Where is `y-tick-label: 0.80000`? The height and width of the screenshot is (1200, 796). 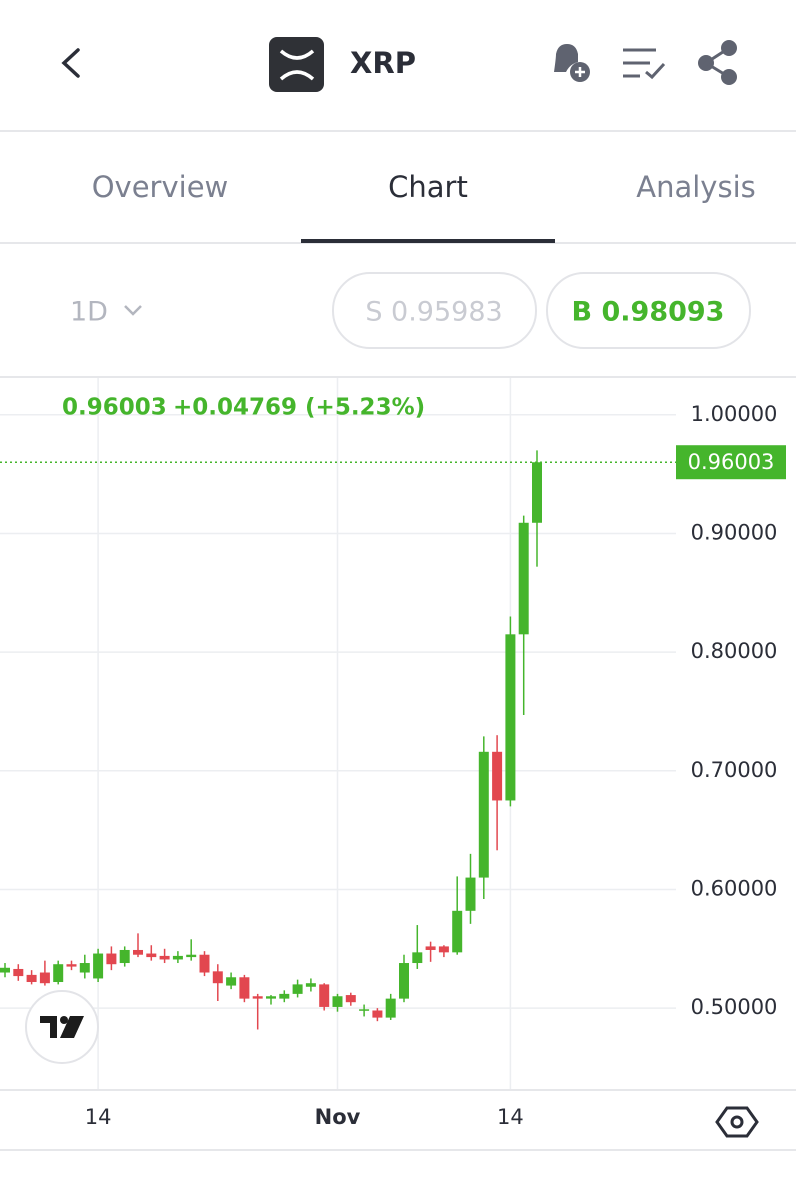
y-tick-label: 0.80000 is located at coordinates (734, 651).